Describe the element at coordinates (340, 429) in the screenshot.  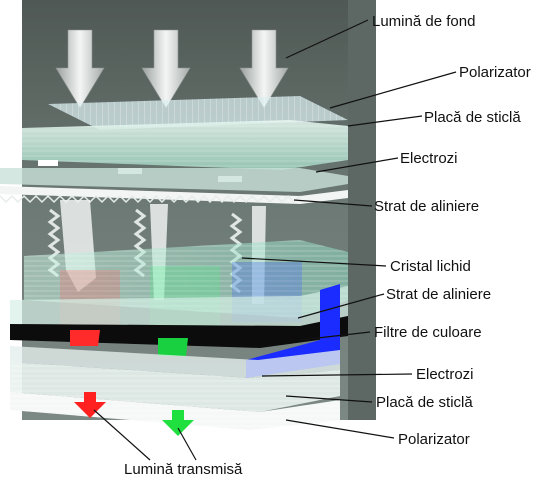
I see `leader-polarizer-bottom` at that location.